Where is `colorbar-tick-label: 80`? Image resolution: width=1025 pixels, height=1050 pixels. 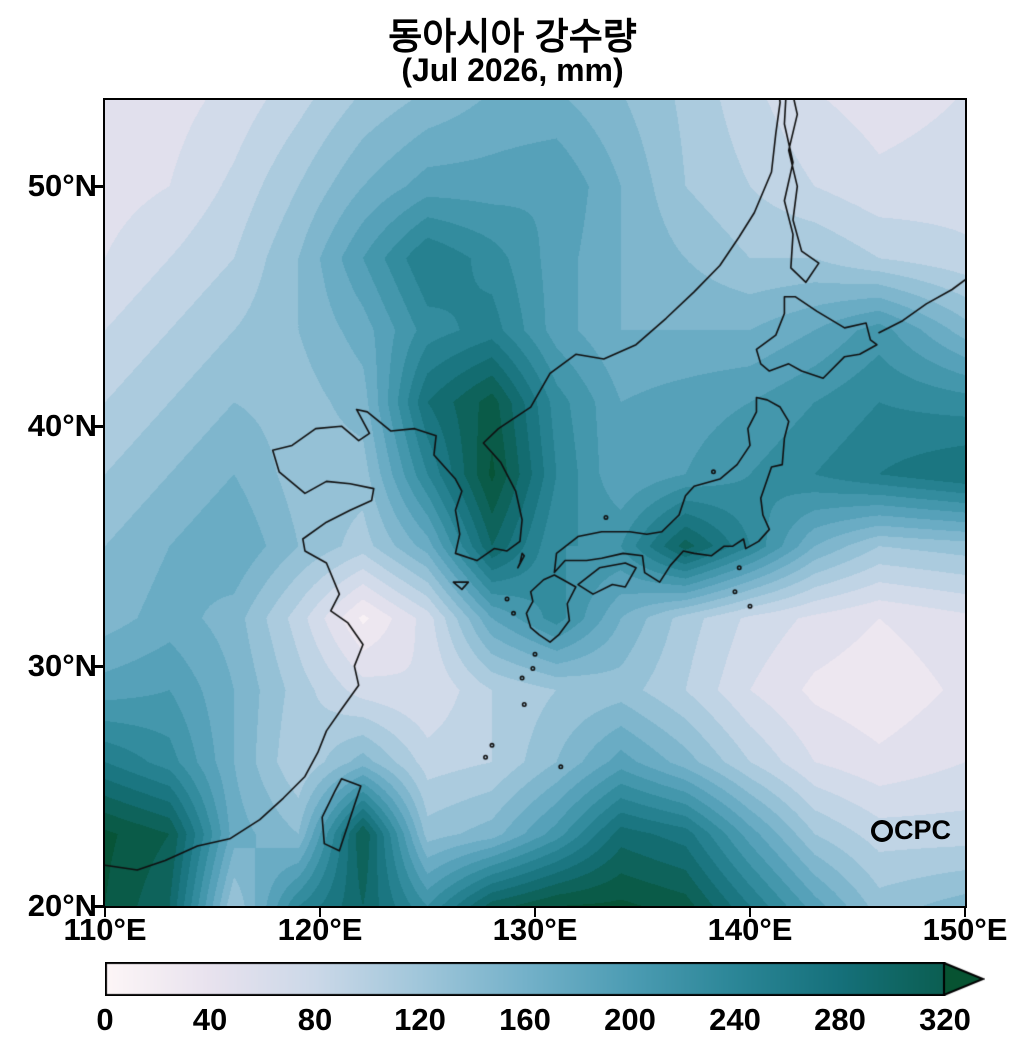
colorbar-tick-label: 80 is located at coordinates (315, 1019).